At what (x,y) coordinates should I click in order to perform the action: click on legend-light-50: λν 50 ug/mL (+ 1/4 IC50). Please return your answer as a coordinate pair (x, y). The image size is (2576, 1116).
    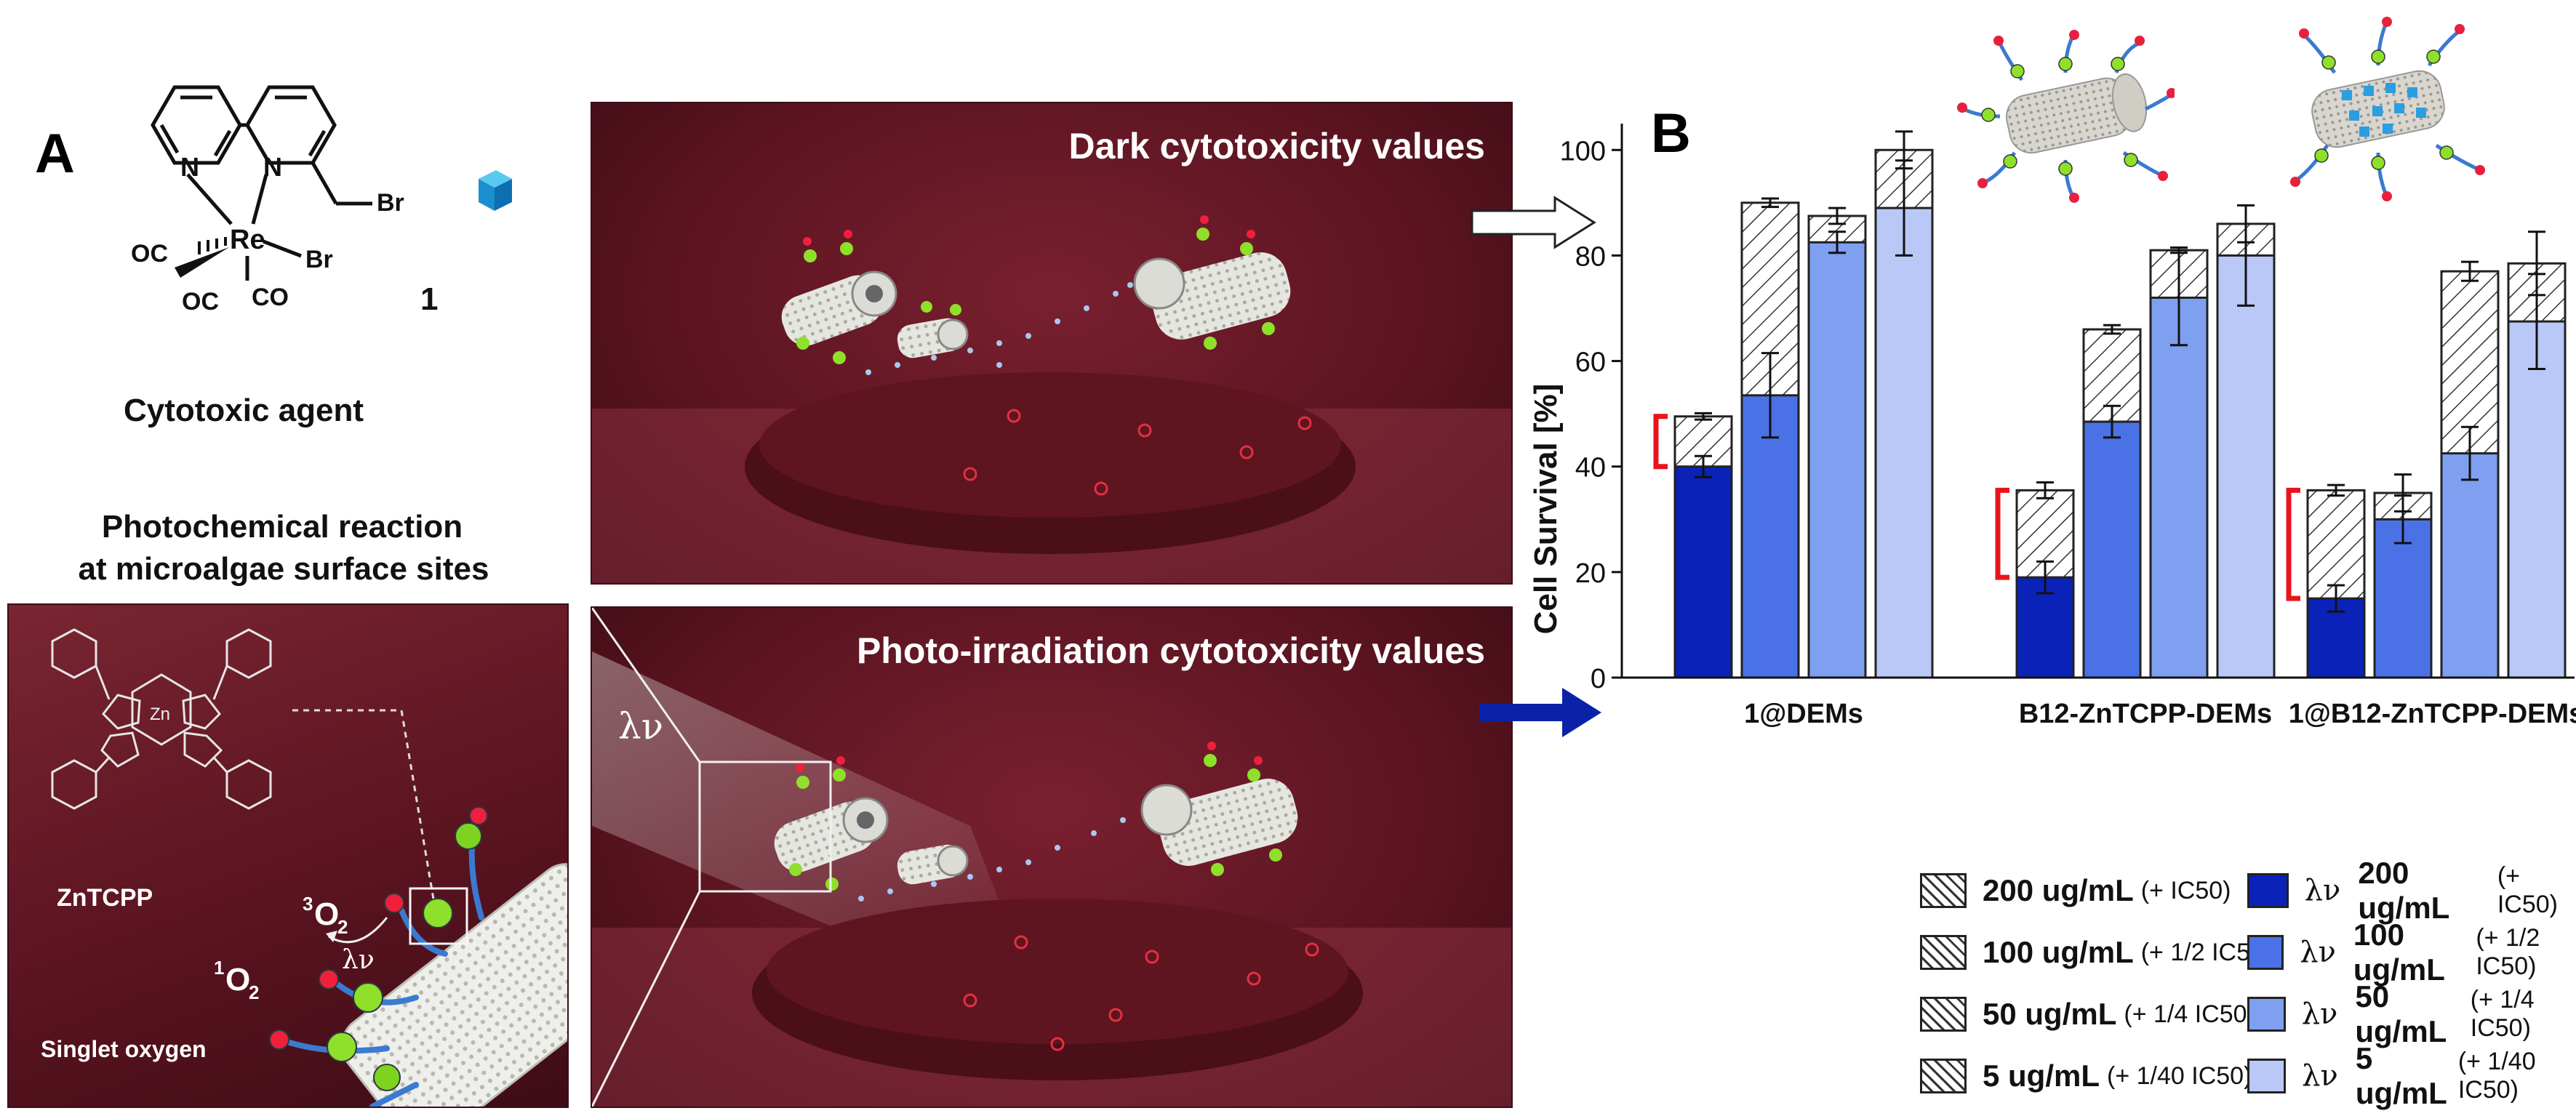
    Looking at the image, I should click on (2411, 1014).